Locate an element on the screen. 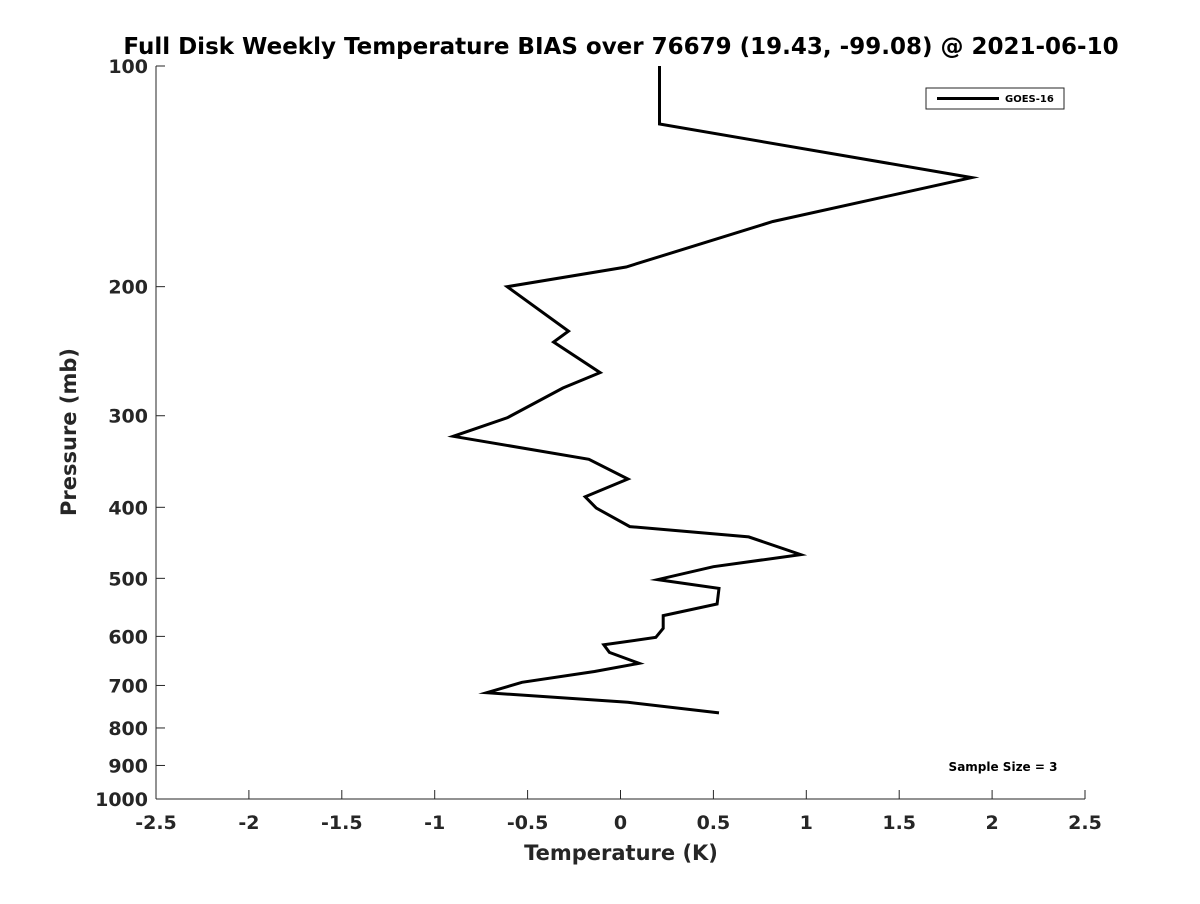  x-tick-label: -2 is located at coordinates (248, 823).